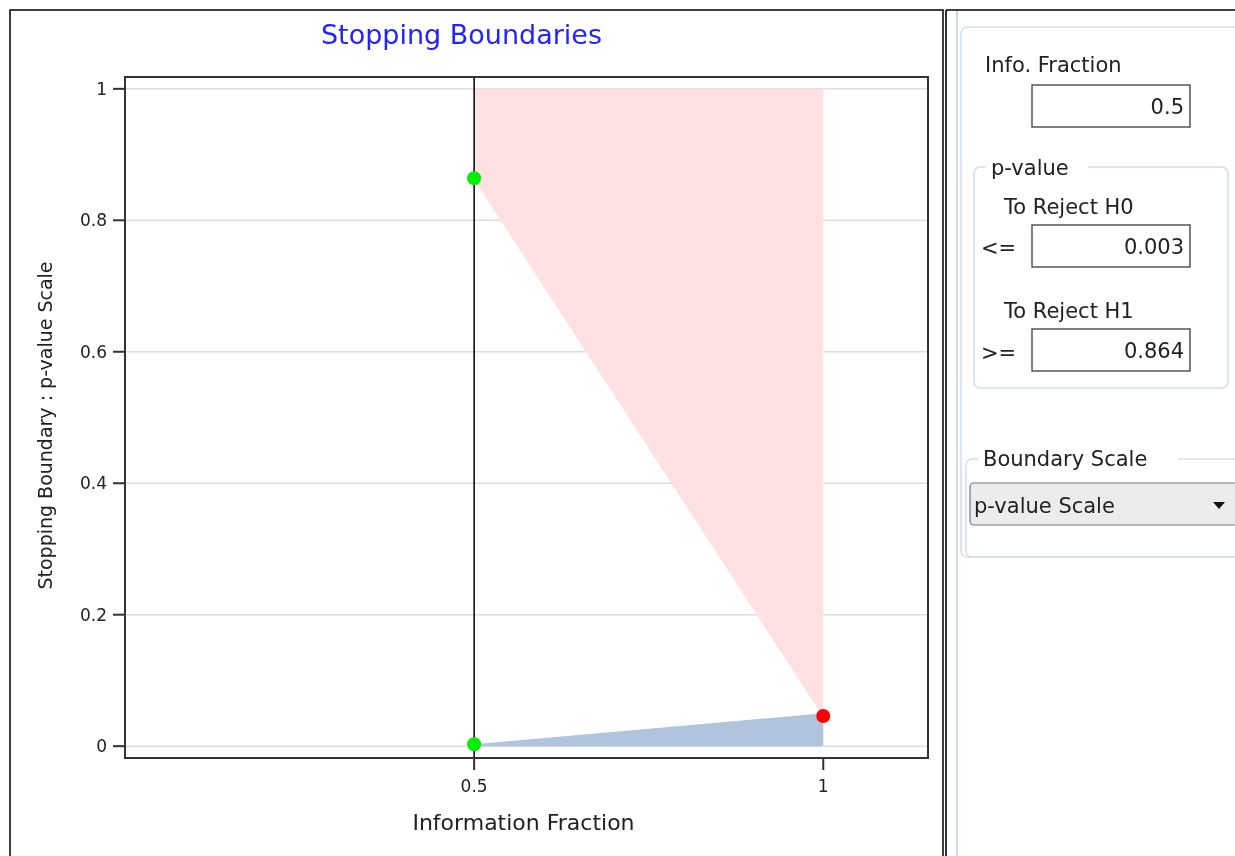 Image resolution: width=1235 pixels, height=856 pixels. Describe the element at coordinates (101, 746) in the screenshot. I see `y-tick-label: 0` at that location.